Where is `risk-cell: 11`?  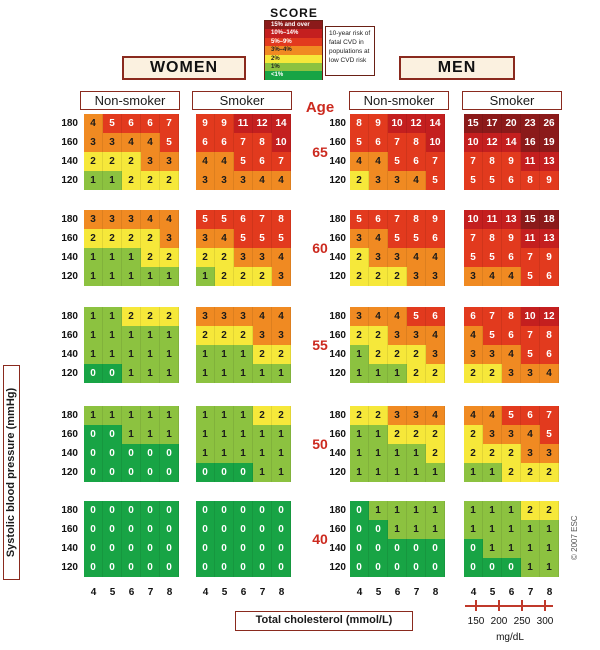
risk-cell: 11 is located at coordinates (492, 219).